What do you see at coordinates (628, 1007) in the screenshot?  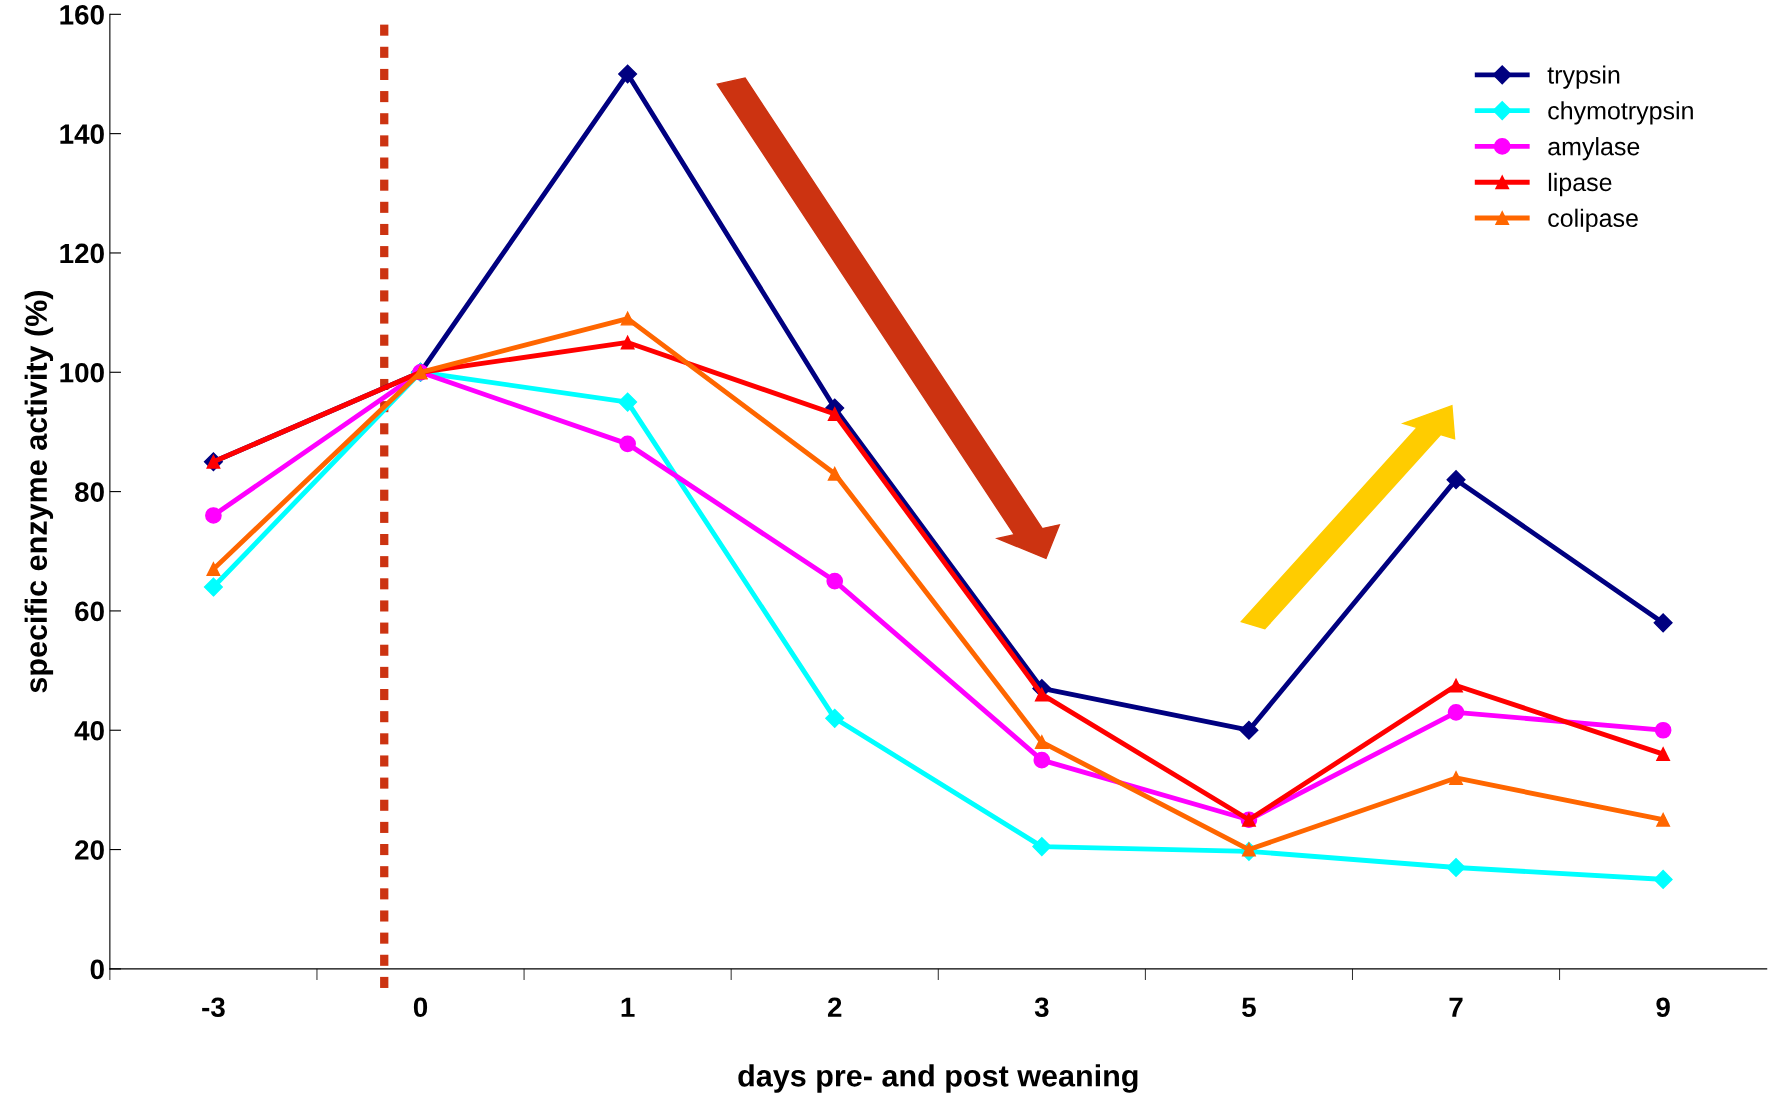 I see `x-tick-label: 1` at bounding box center [628, 1007].